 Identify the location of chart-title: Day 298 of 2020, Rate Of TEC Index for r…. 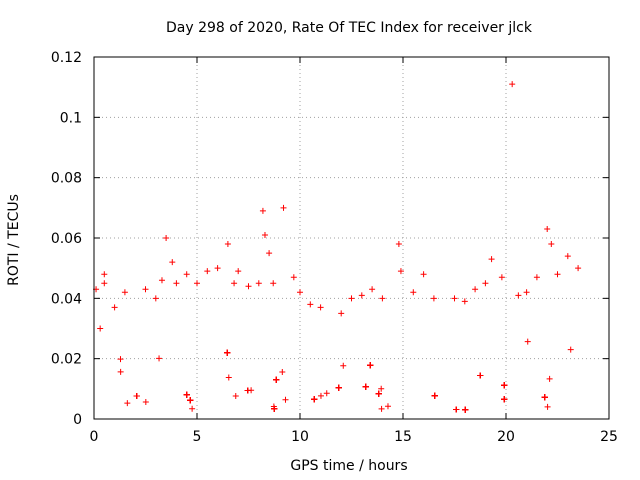
(349, 28).